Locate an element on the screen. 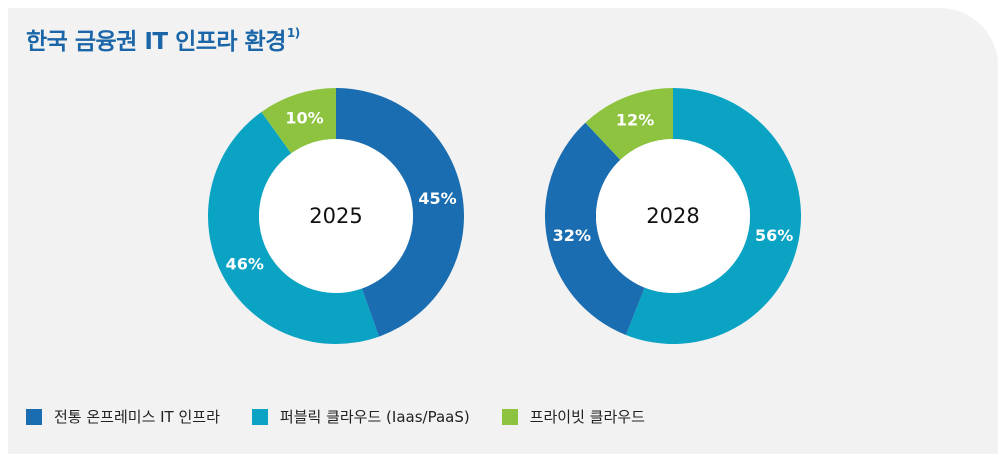 Image resolution: width=1000 pixels, height=468 pixels. title-footnote-marker: 1) is located at coordinates (293, 33).